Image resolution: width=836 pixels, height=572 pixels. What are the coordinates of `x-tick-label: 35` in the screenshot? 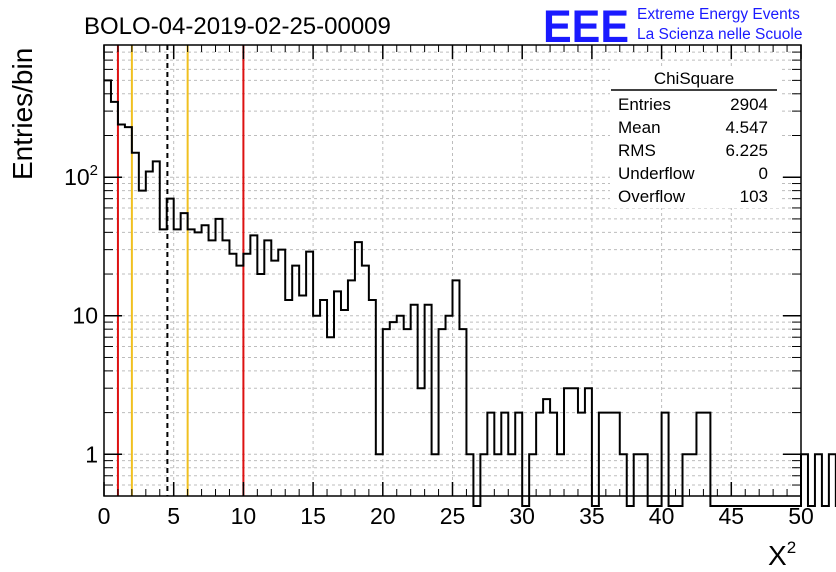 It's located at (592, 516).